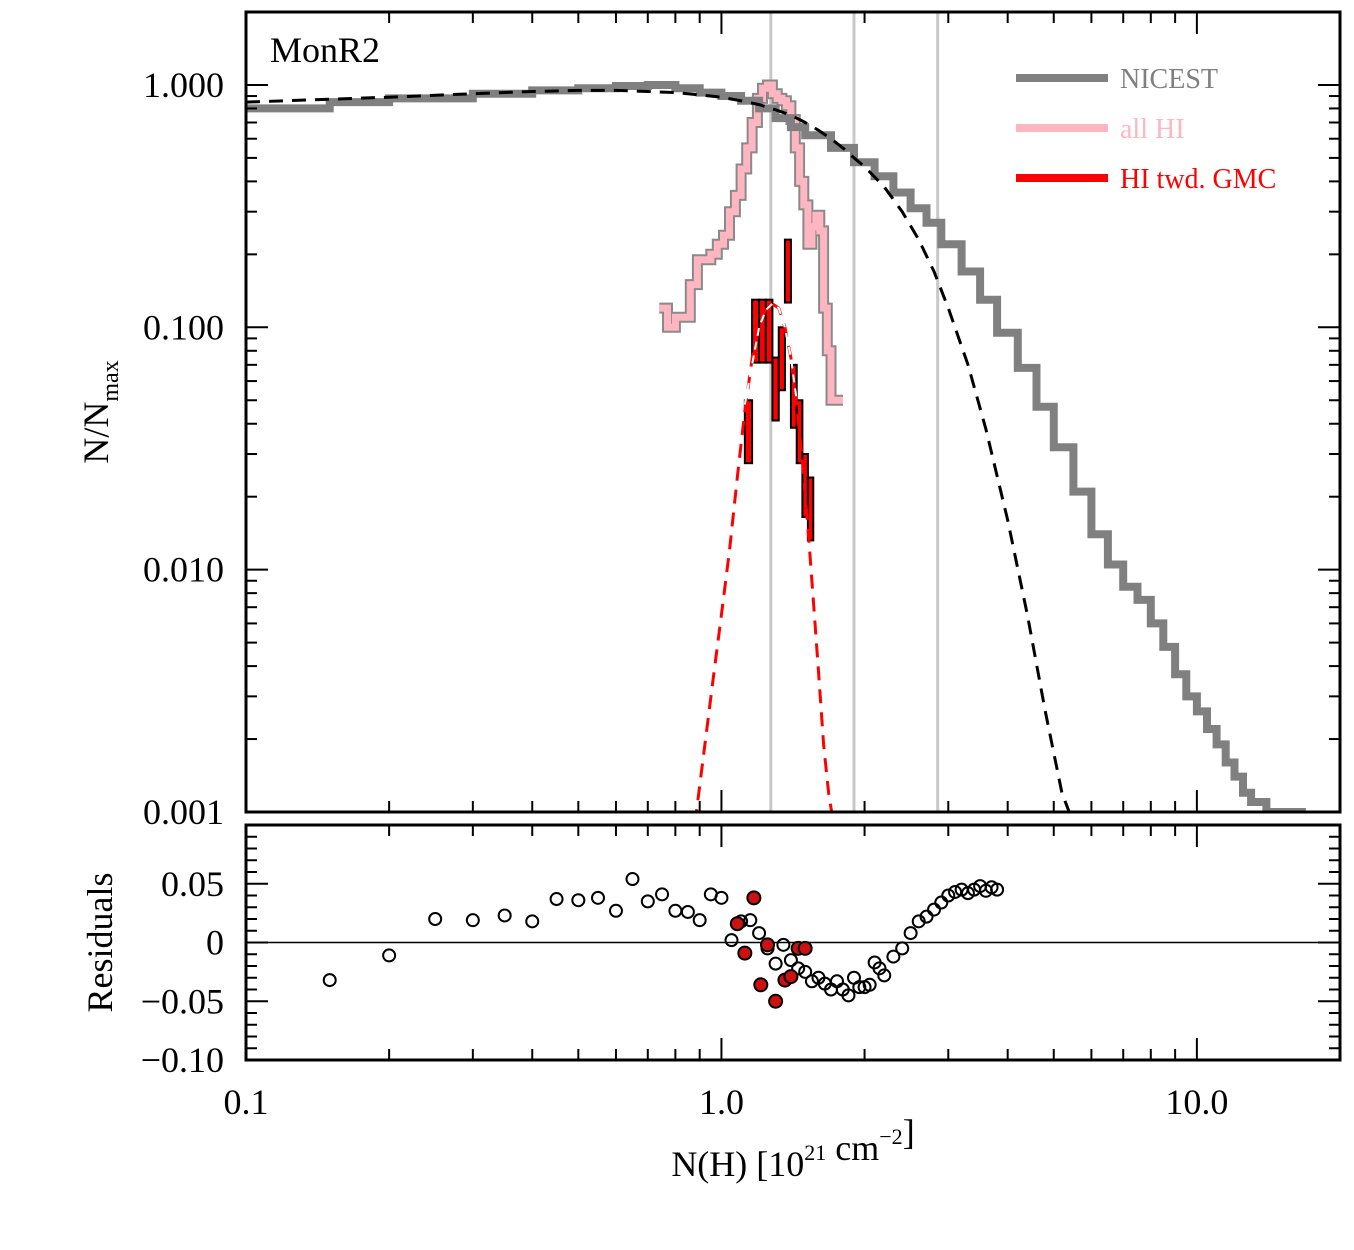 The image size is (1354, 1250). I want to click on main-y-tick-labels: 0.001 0.010 0.100 1.000, so click(183, 448).